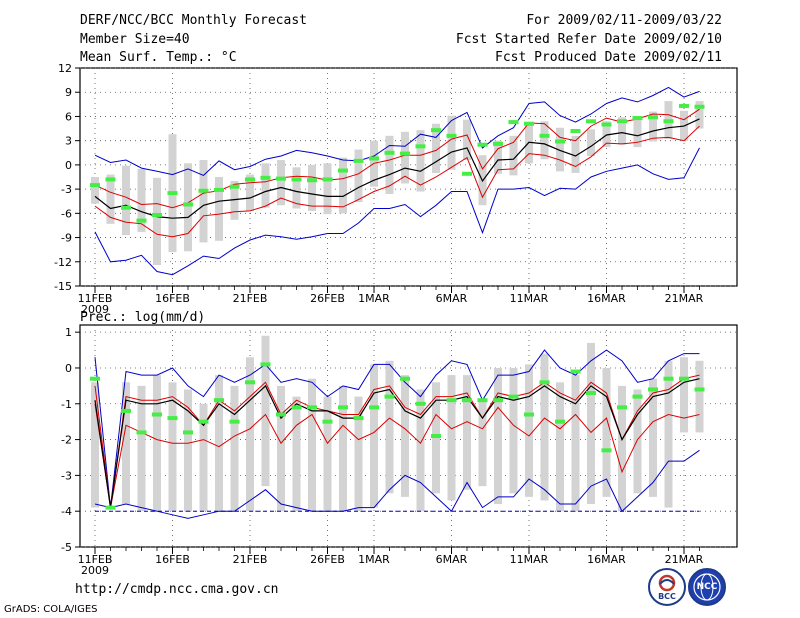  What do you see at coordinates (66, 213) in the screenshot?
I see `y-tick-label: -6` at bounding box center [66, 213].